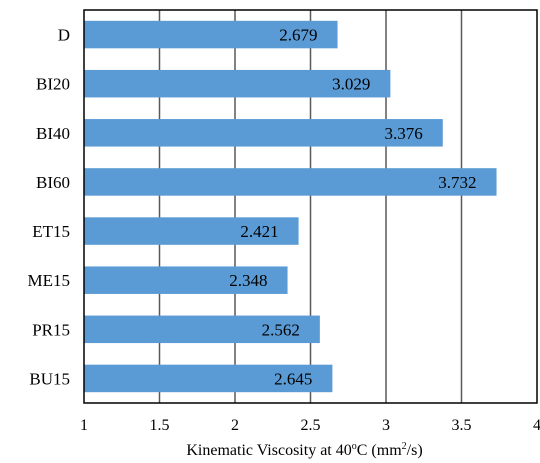  Describe the element at coordinates (53, 133) in the screenshot. I see `category-label: BI40` at that location.